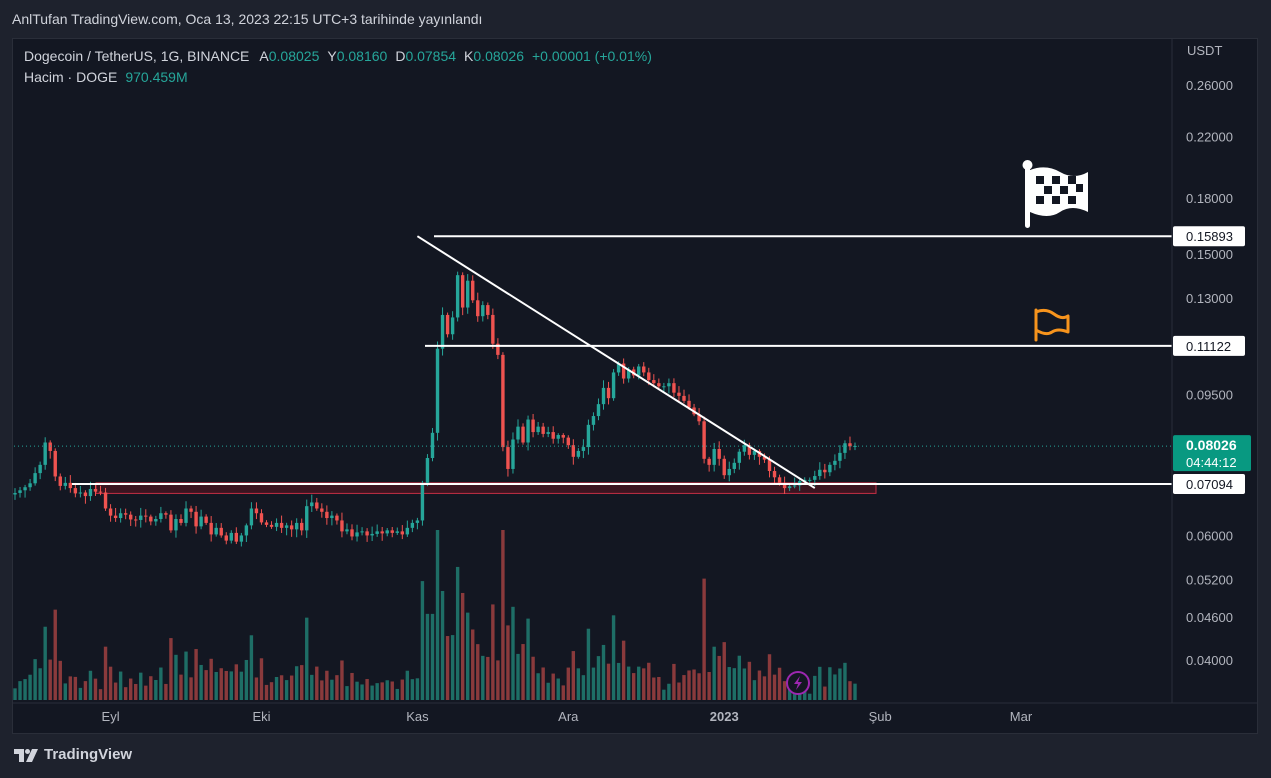 The width and height of the screenshot is (1271, 778). What do you see at coordinates (294, 56) in the screenshot?
I see `open-value: 0.08025` at bounding box center [294, 56].